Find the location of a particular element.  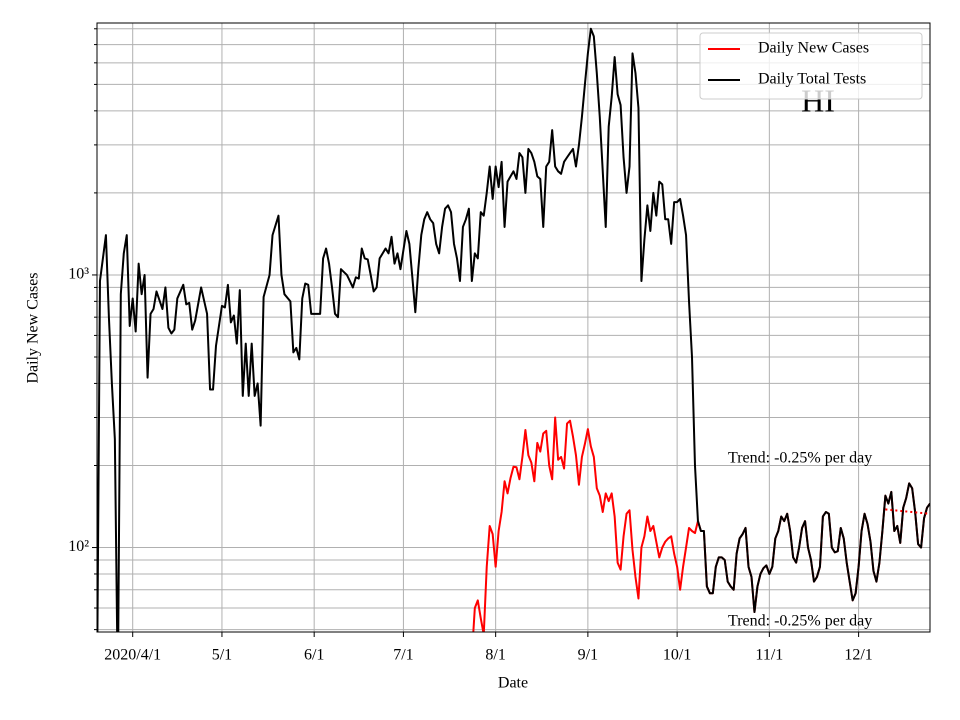

y-axis-label: Daily New Cases is located at coordinates (33, 327).